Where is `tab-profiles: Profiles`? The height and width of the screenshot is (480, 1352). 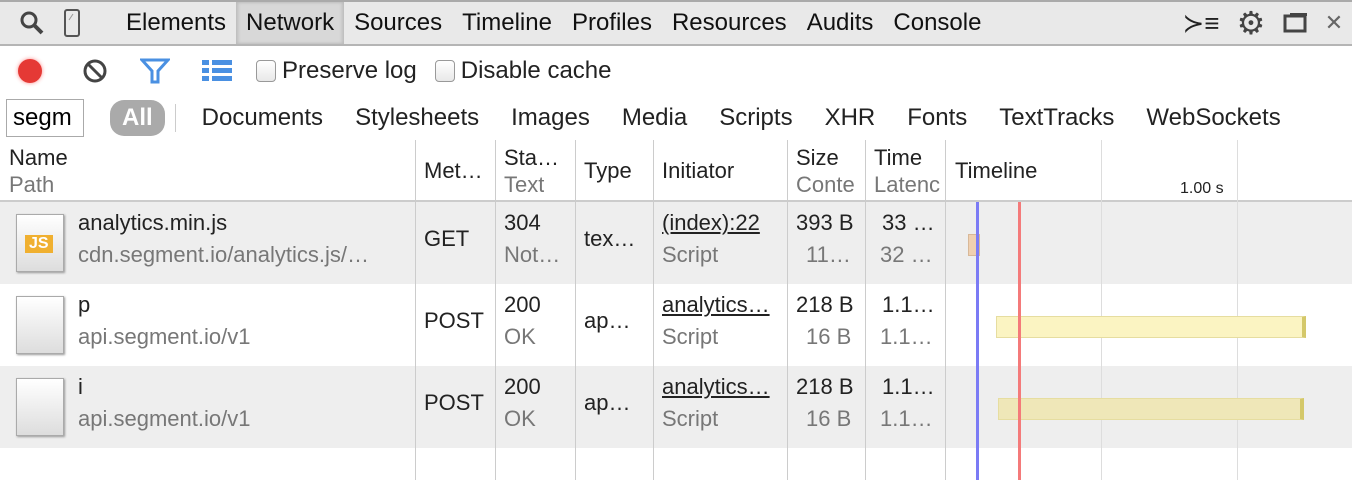 tab-profiles: Profiles is located at coordinates (611, 22).